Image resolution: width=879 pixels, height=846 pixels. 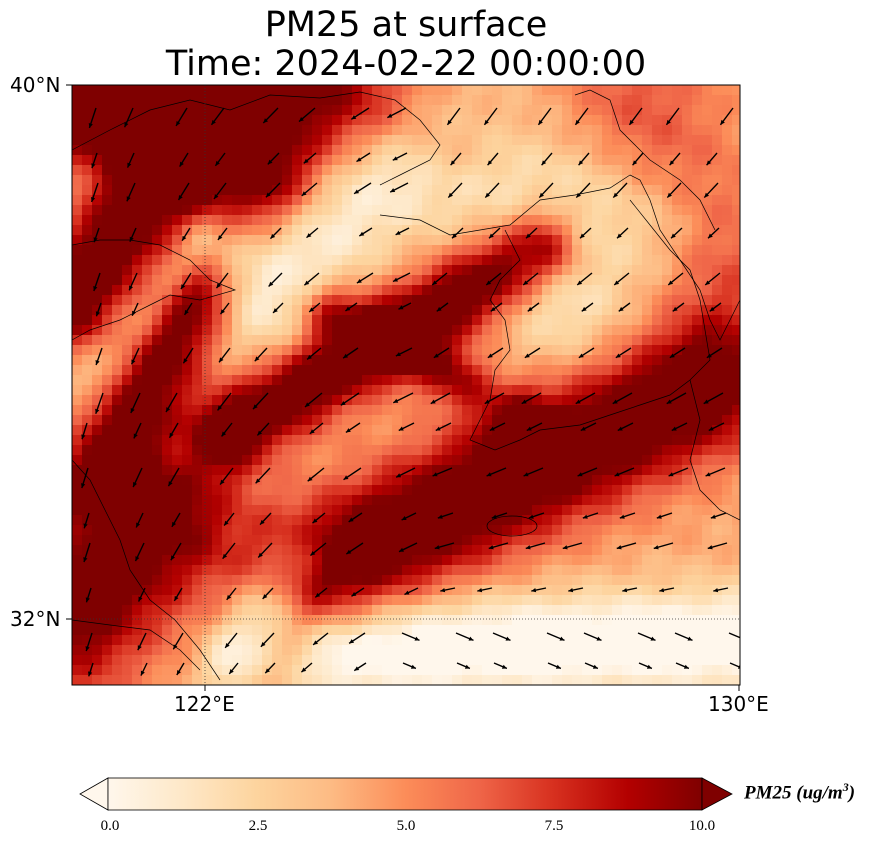 I want to click on lat-label-40n: 40°N, so click(x=35, y=85).